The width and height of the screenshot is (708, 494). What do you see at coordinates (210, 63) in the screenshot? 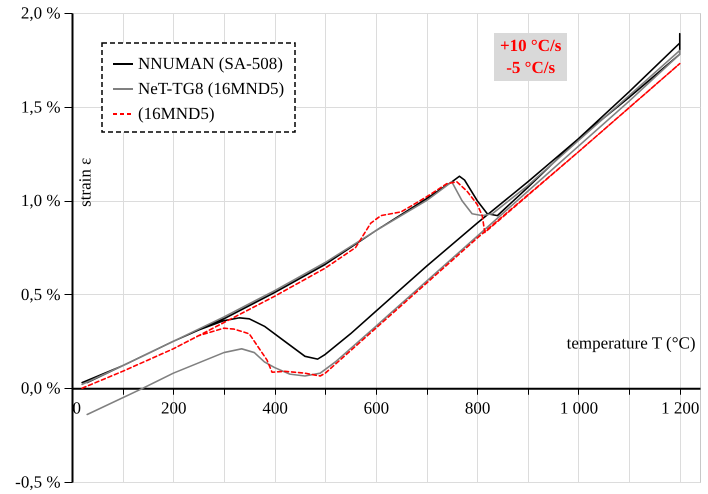
I see `legend-label: NNUMAN (SA-508)` at bounding box center [210, 63].